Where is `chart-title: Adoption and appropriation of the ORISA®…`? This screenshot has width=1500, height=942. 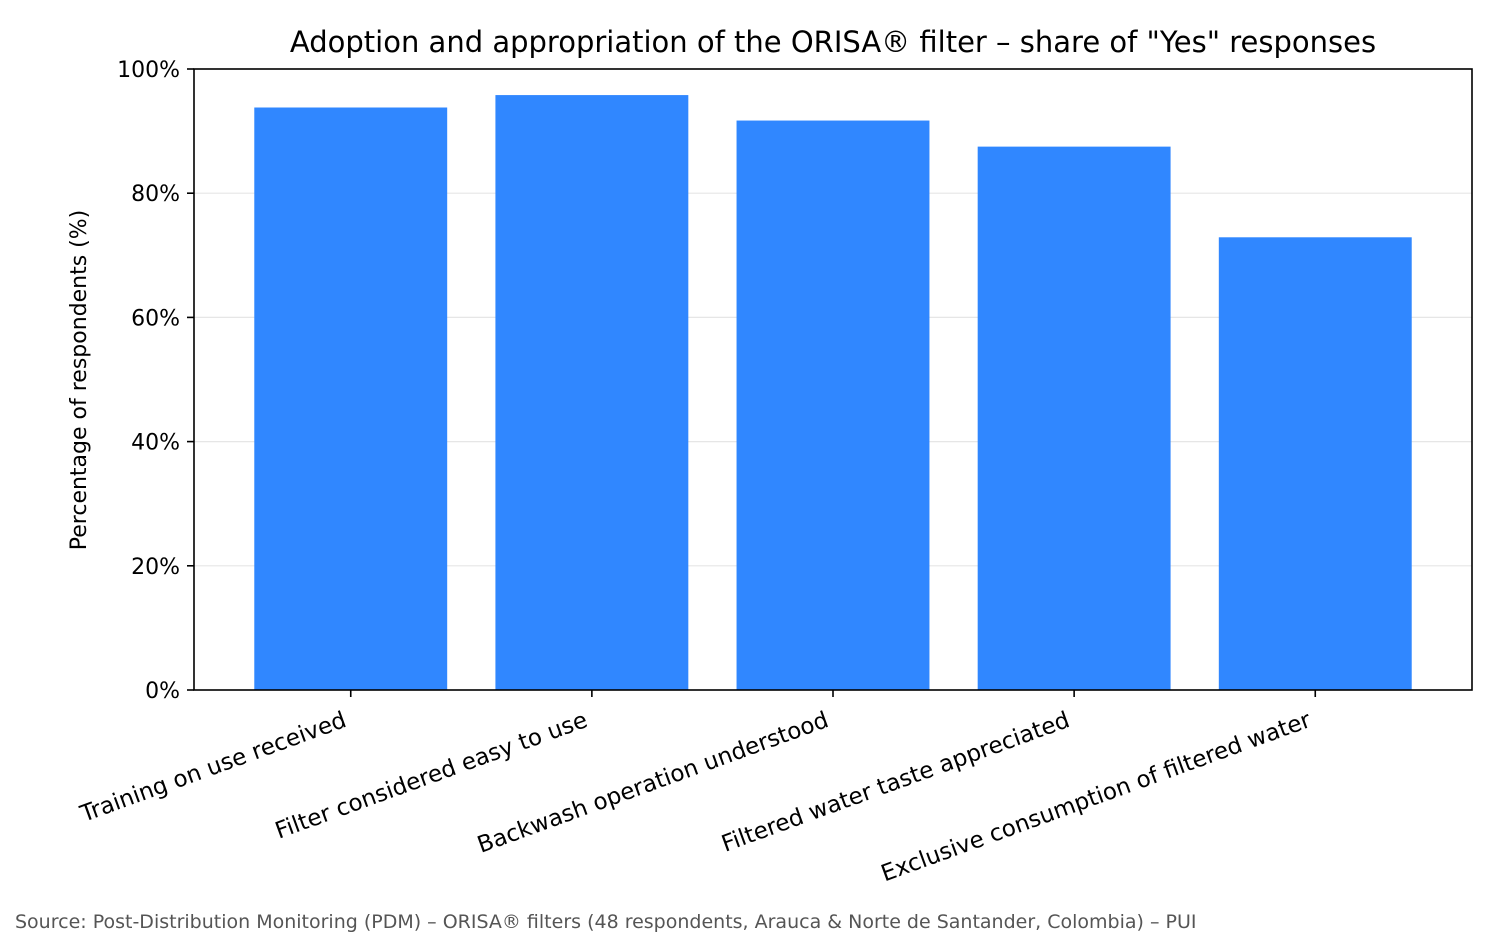
chart-title: Adoption and appropriation of the ORISA®… is located at coordinates (833, 42).